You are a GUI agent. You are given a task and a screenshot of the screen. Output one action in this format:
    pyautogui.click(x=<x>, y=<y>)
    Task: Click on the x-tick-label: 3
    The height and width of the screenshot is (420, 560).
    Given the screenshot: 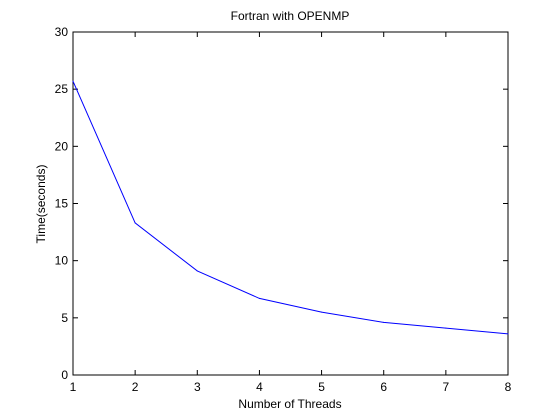 What is the action you would take?
    pyautogui.click(x=197, y=387)
    